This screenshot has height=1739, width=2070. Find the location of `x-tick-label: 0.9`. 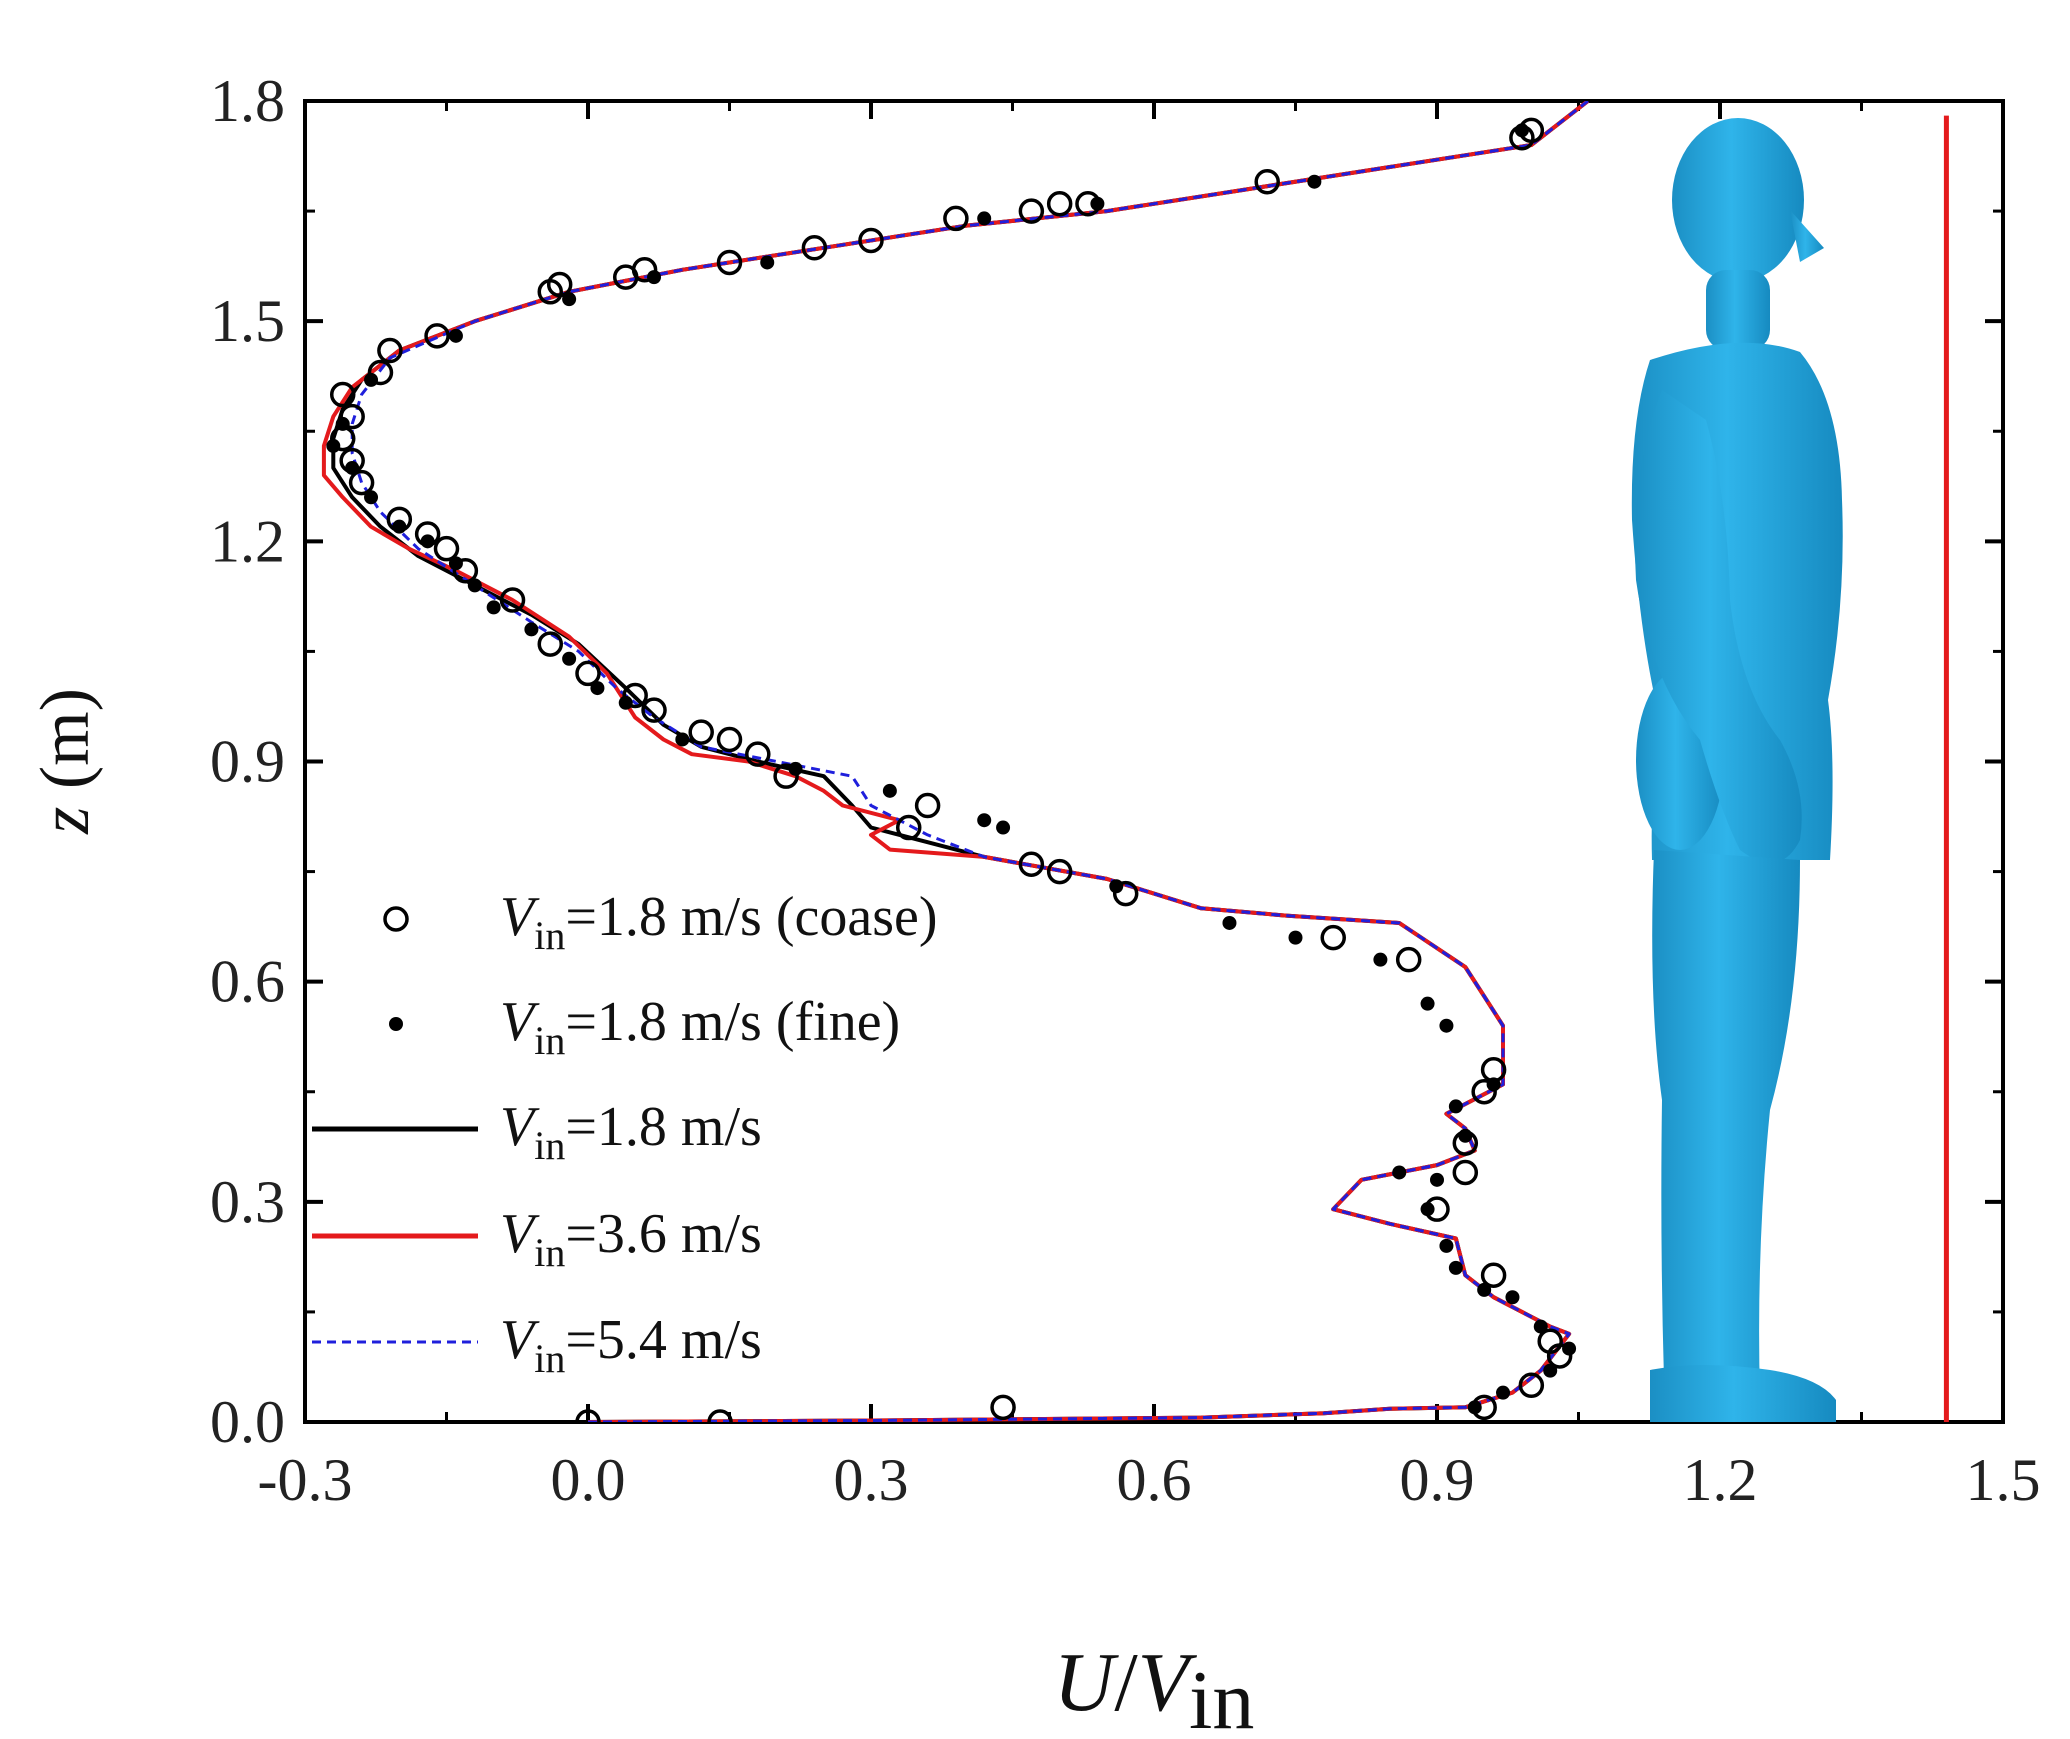

x-tick-label: 0.9 is located at coordinates (1437, 1480).